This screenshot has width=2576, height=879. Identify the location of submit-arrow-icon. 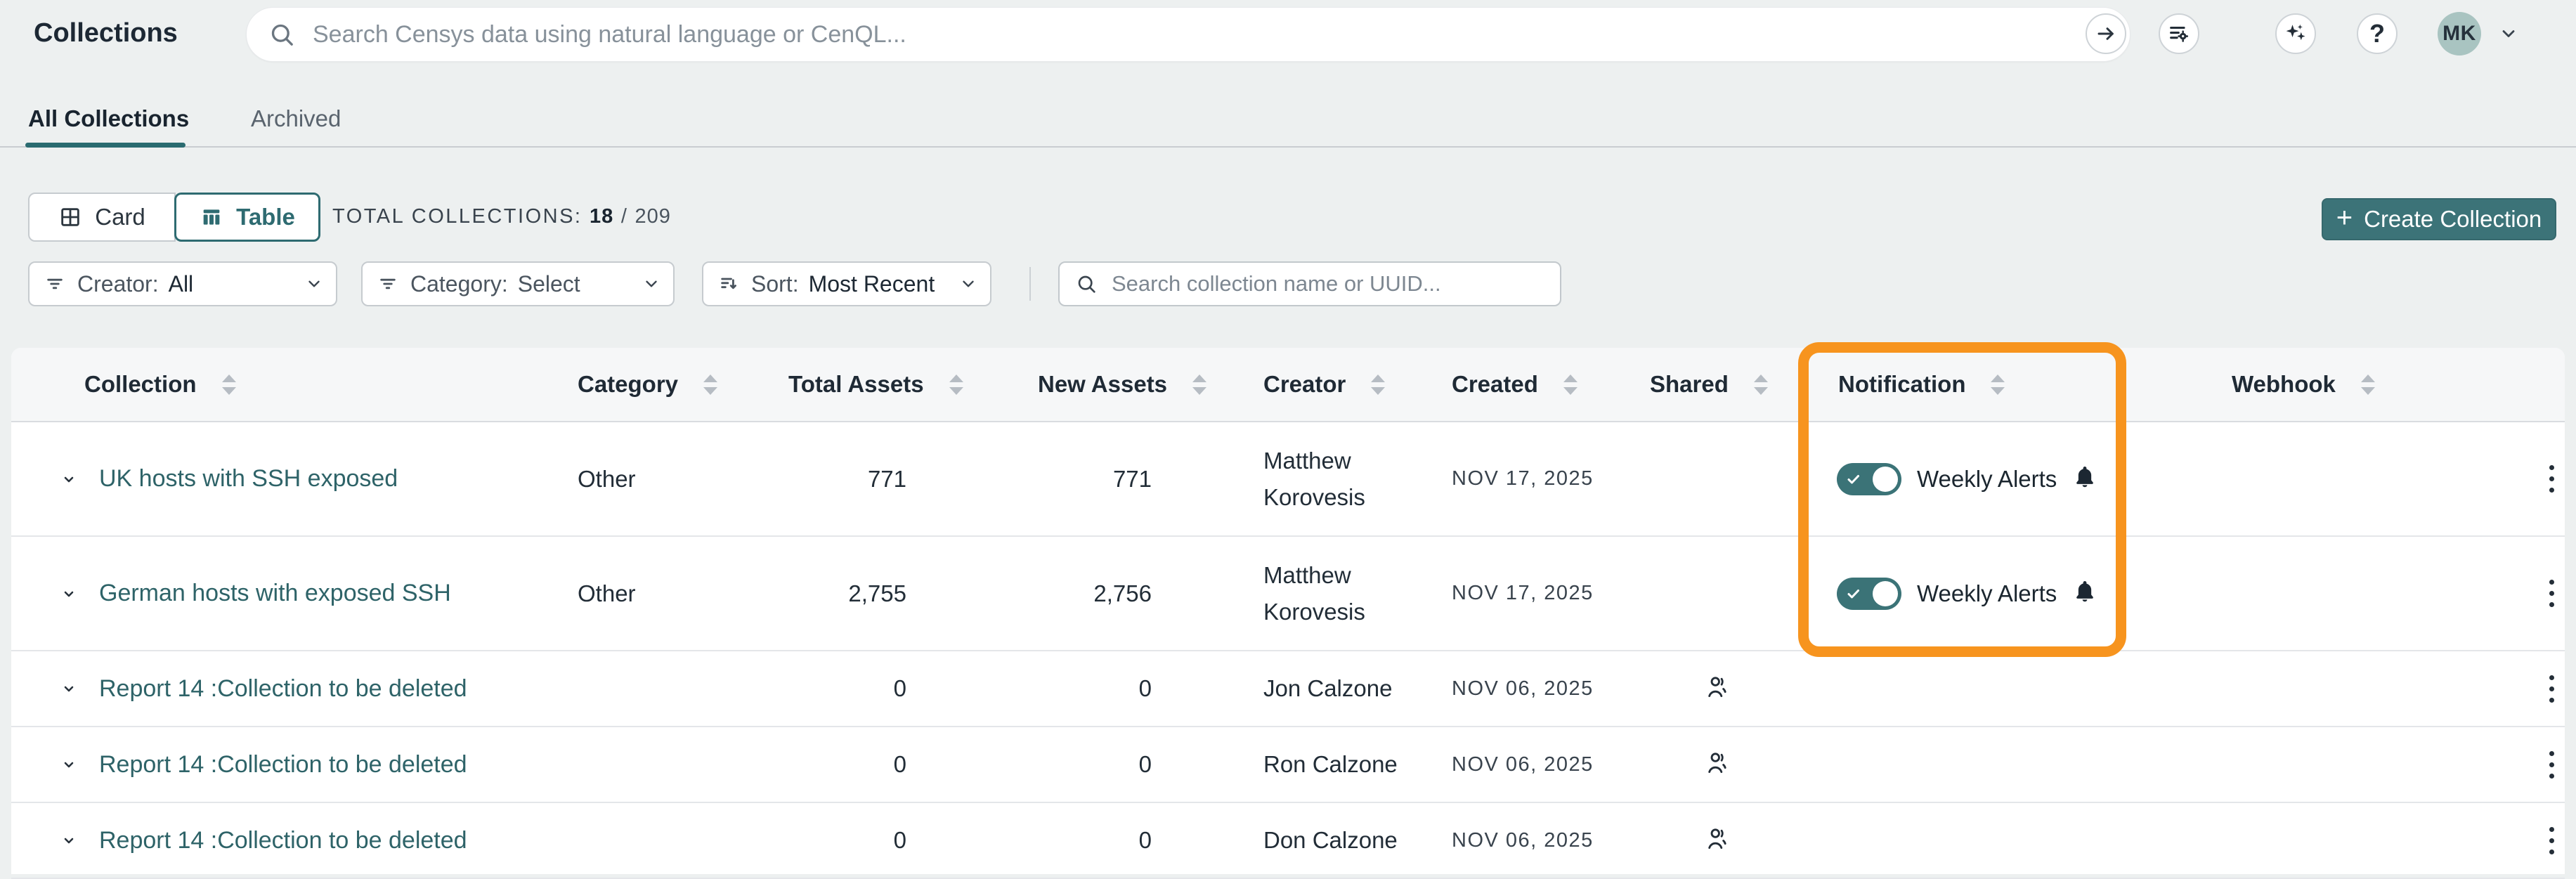
(2105, 33).